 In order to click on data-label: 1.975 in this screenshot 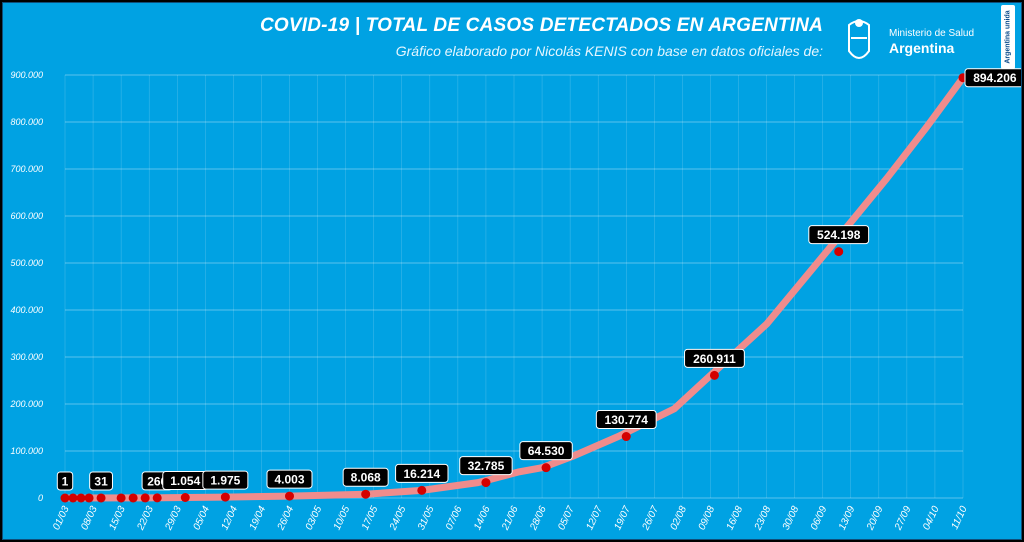, I will do `click(225, 481)`.